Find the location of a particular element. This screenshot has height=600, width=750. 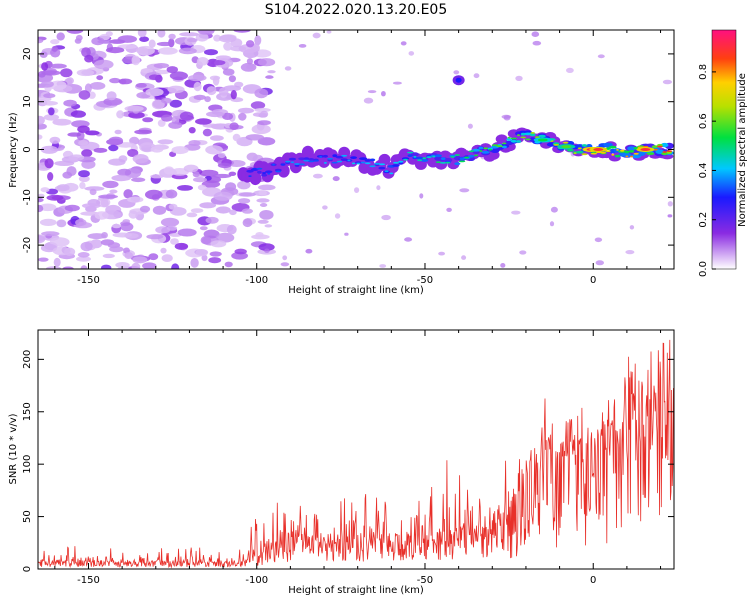

y-tick-label: 10 is located at coordinates (27, 101).